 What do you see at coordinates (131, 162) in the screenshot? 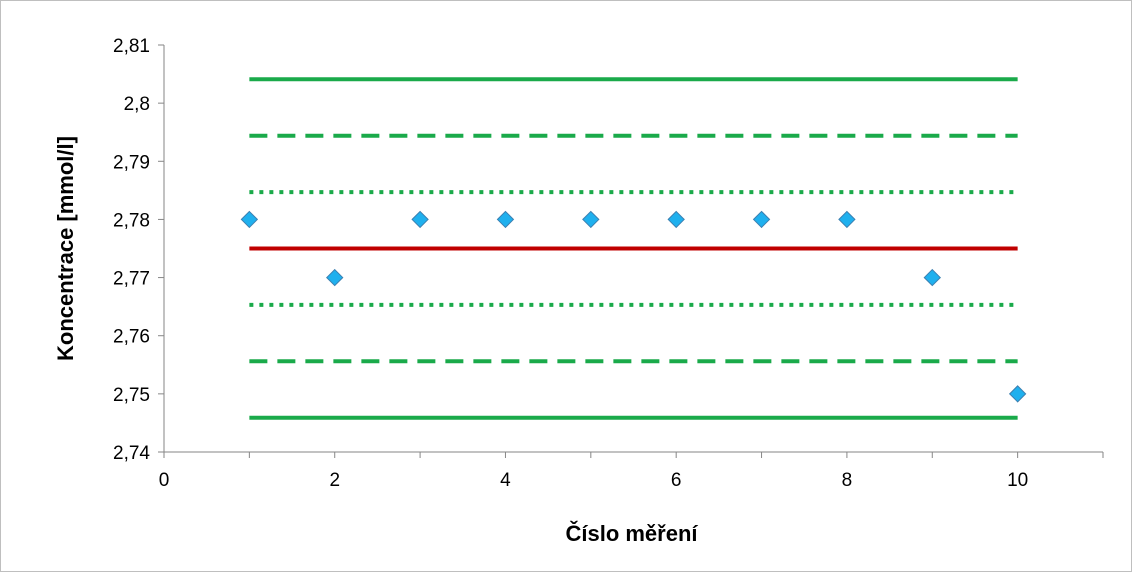
I see `y-tick-label: 2,79` at bounding box center [131, 162].